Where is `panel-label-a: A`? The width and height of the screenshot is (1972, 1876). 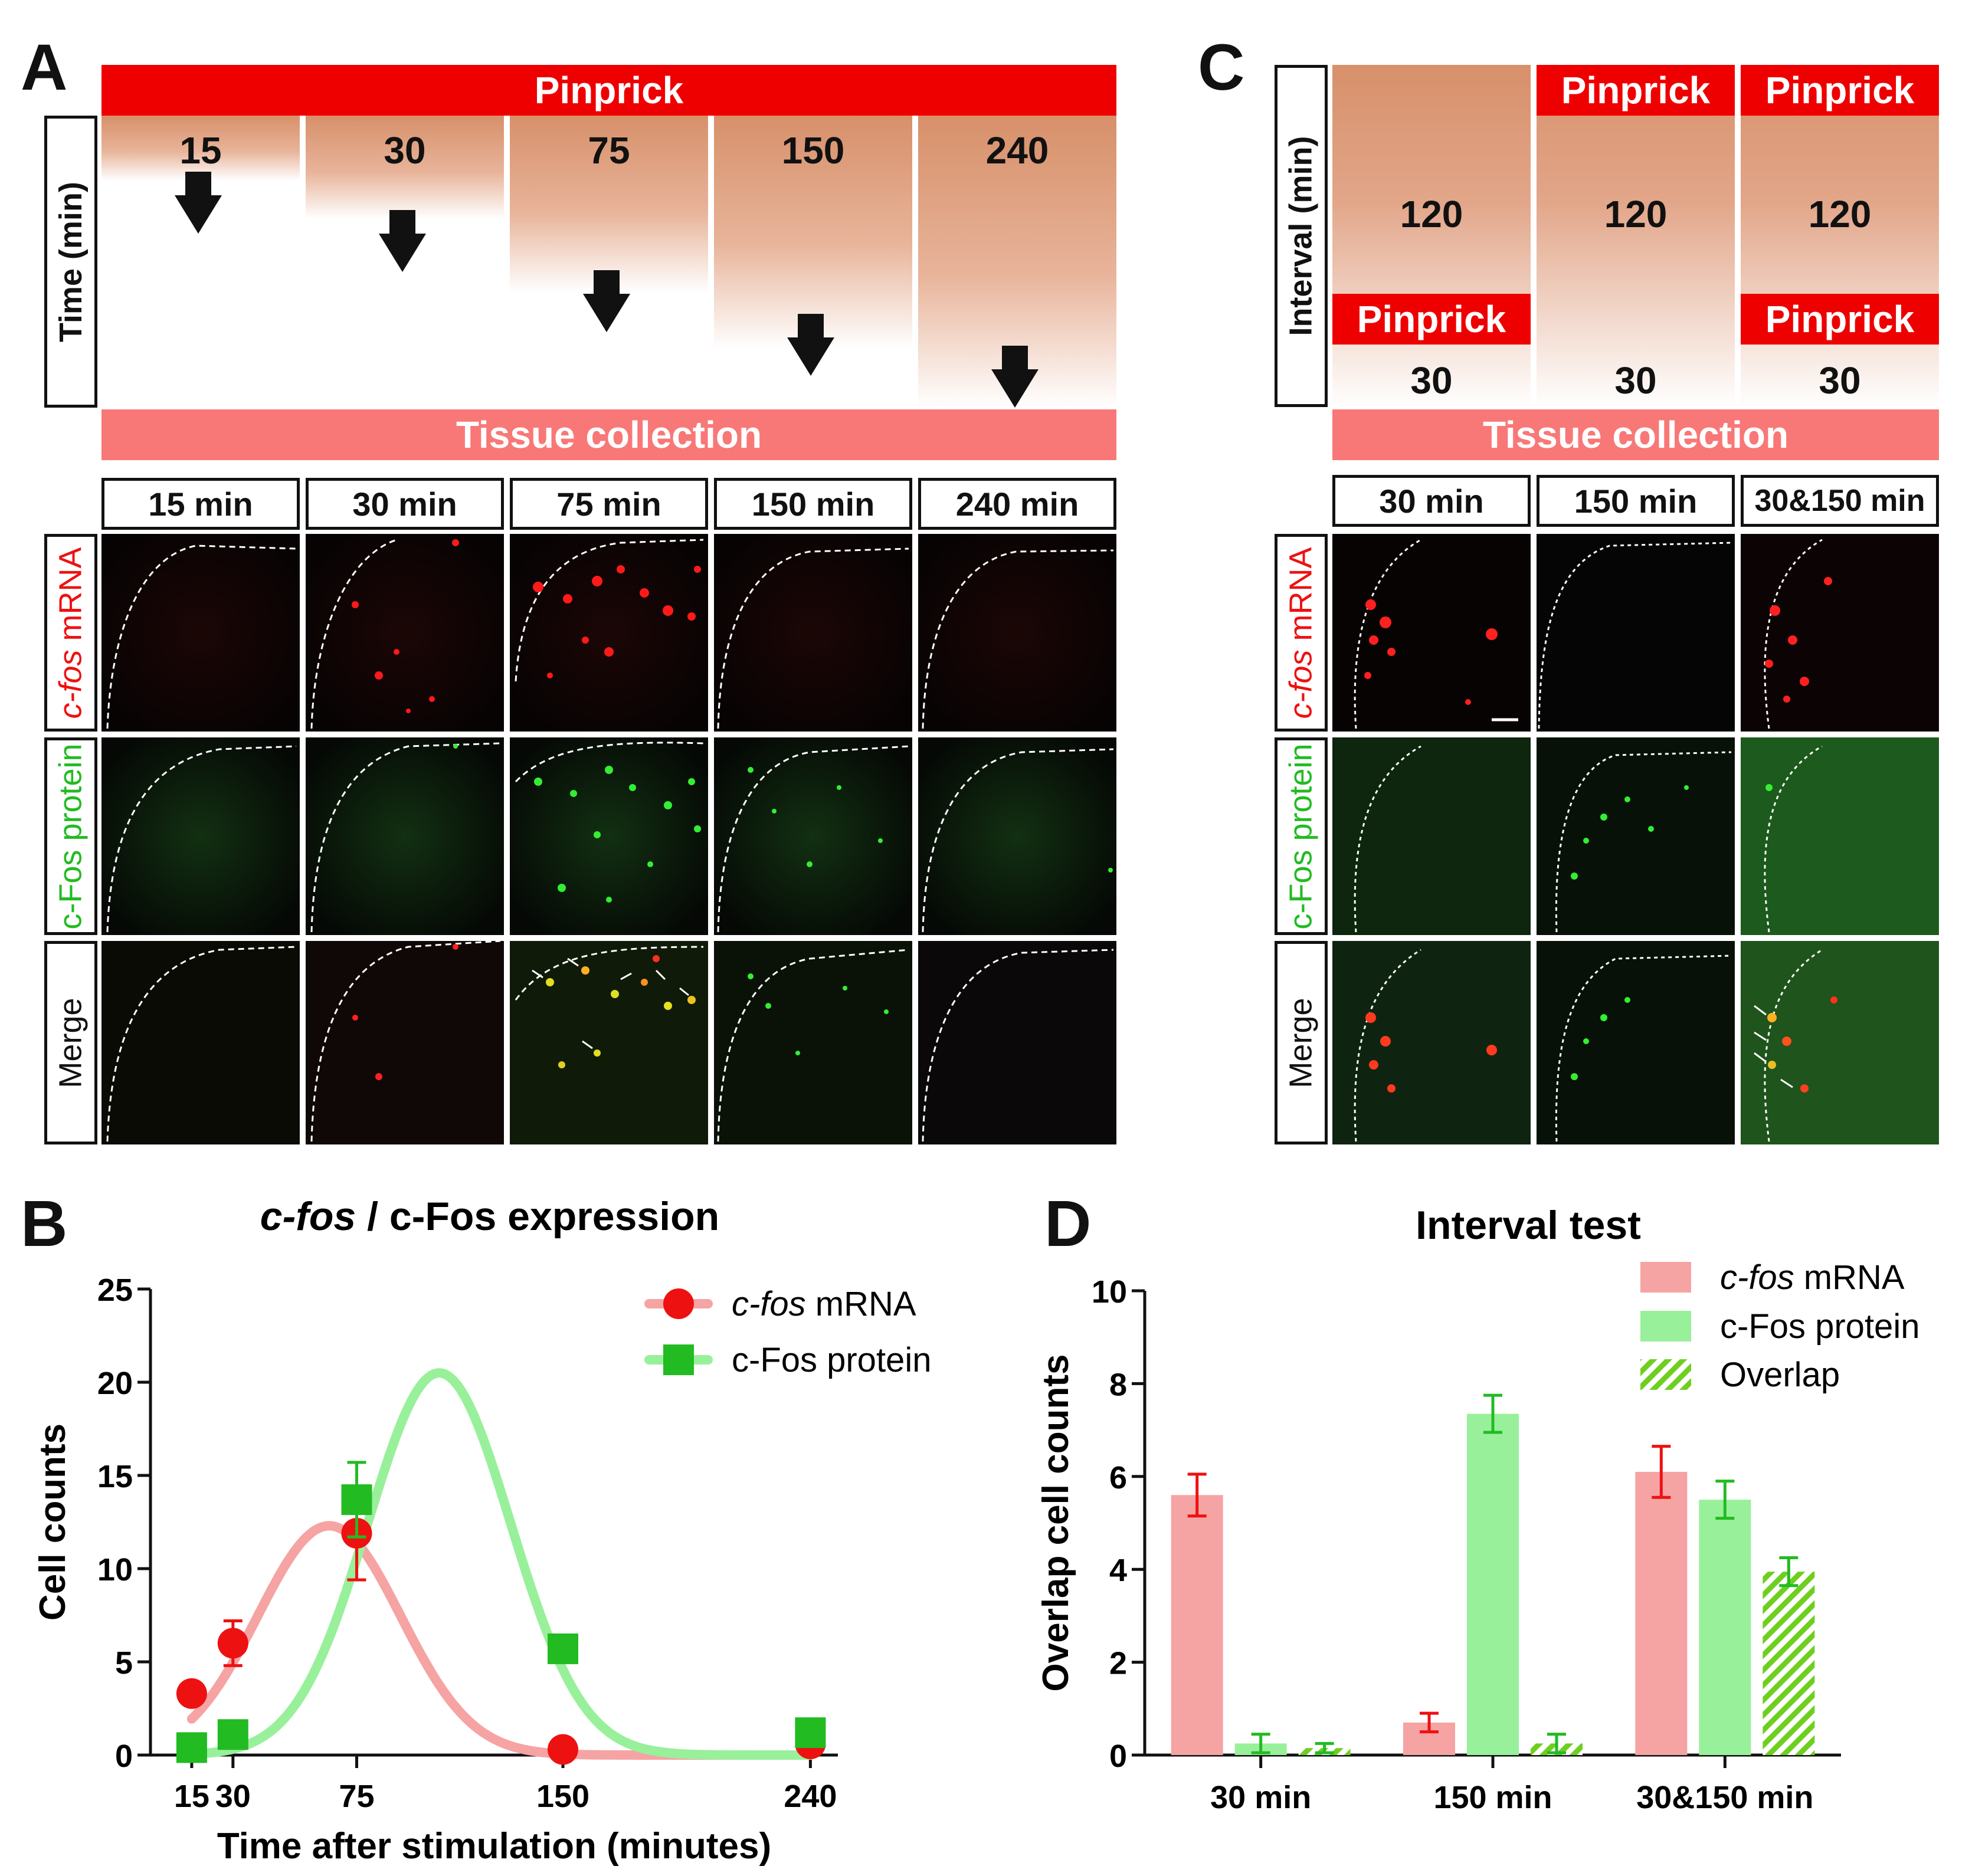
panel-label-a: A is located at coordinates (45, 67).